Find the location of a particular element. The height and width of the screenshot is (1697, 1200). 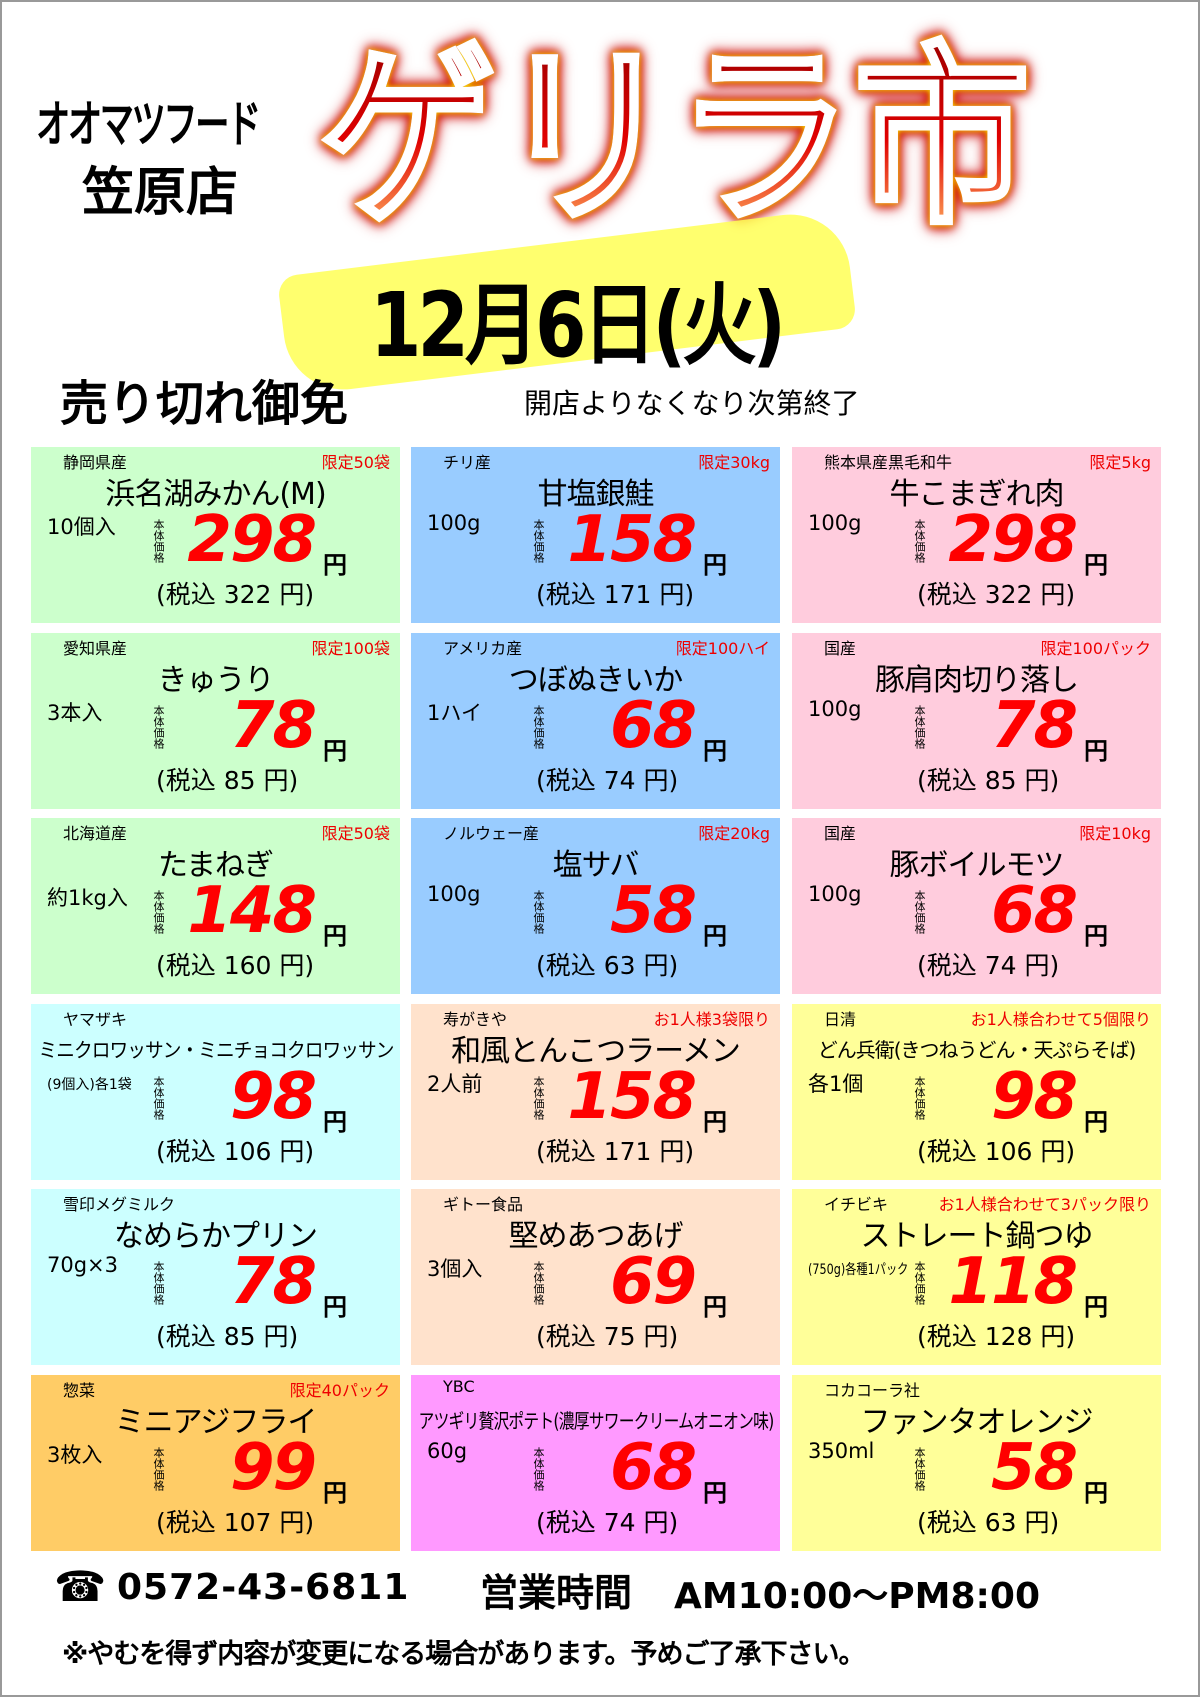

product-card: 北海道産 限定50袋 たまねぎ 約1kg入 本体価格 148 円 (税込 160 円) is located at coordinates (215, 906).